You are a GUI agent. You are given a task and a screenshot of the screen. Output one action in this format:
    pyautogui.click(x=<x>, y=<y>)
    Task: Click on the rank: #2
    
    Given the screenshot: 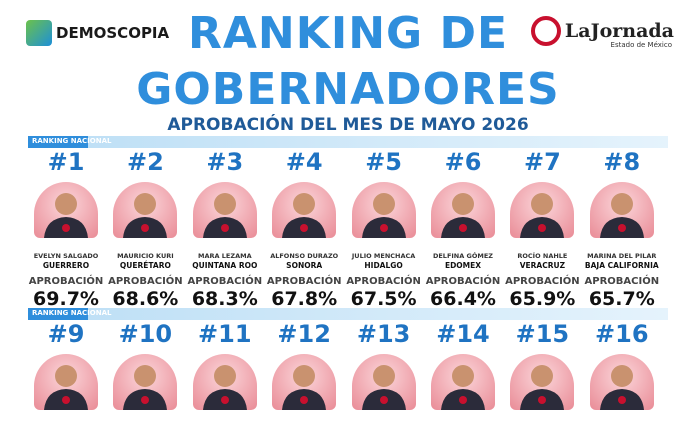 What is the action you would take?
    pyautogui.click(x=145, y=162)
    